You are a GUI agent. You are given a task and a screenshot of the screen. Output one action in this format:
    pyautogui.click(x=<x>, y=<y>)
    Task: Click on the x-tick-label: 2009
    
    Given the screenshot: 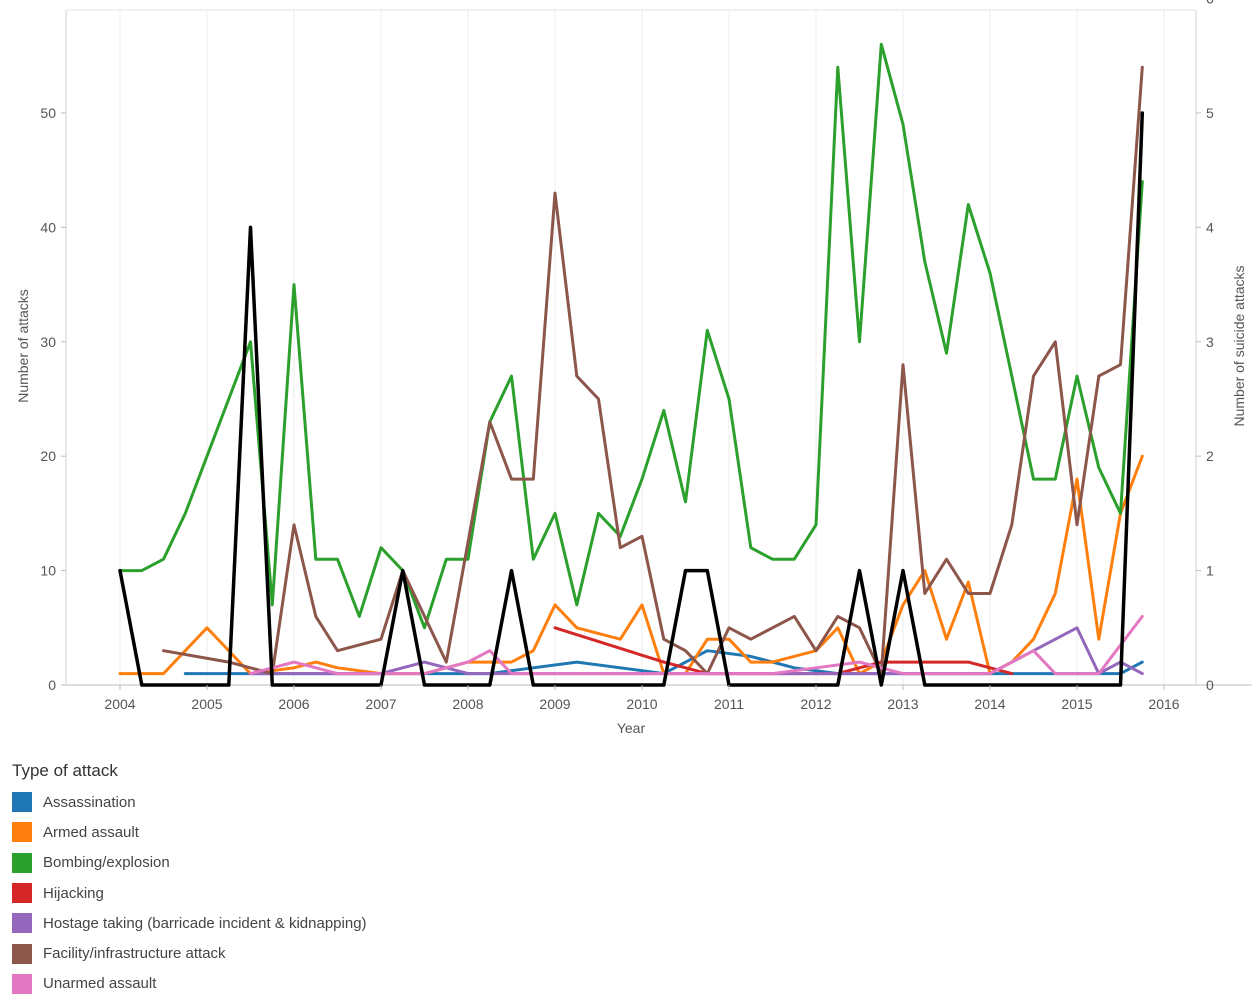 What is the action you would take?
    pyautogui.click(x=554, y=704)
    